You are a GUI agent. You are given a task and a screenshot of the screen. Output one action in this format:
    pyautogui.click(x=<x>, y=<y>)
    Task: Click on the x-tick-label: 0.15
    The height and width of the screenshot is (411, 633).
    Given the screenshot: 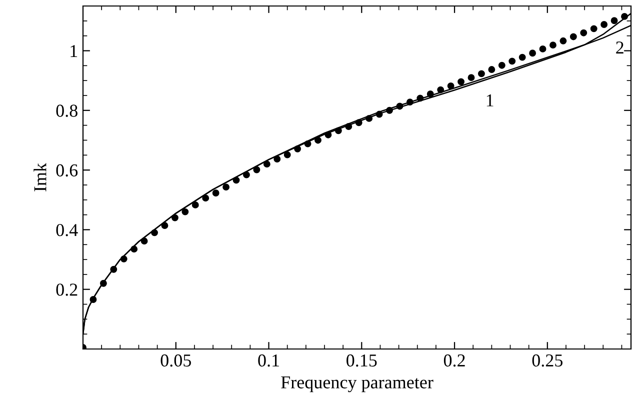 What is the action you would take?
    pyautogui.click(x=361, y=360)
    